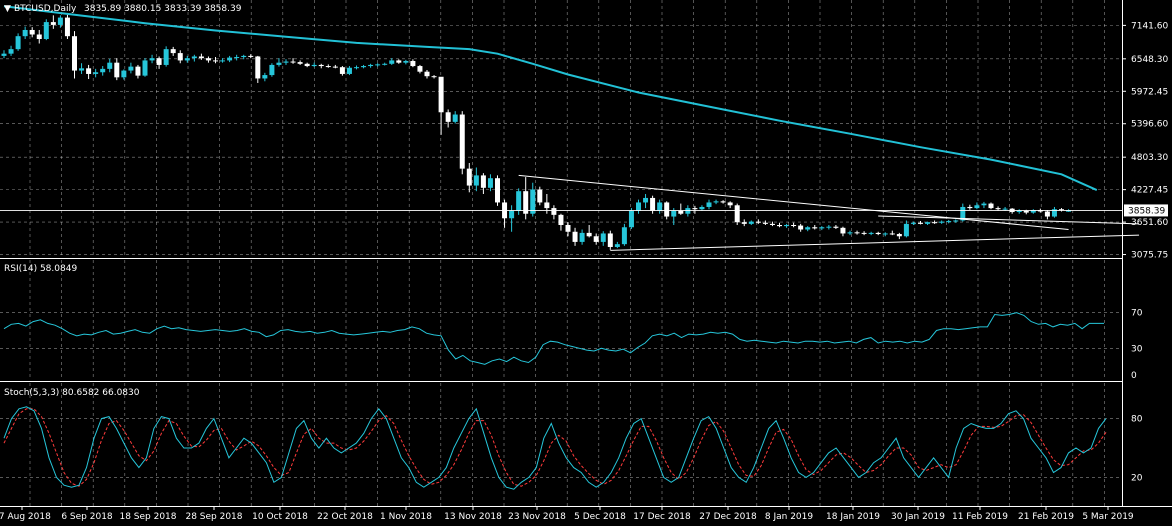 This screenshot has width=1172, height=526. Describe the element at coordinates (1137, 478) in the screenshot. I see `stoch-y-tick-label: 20` at that location.